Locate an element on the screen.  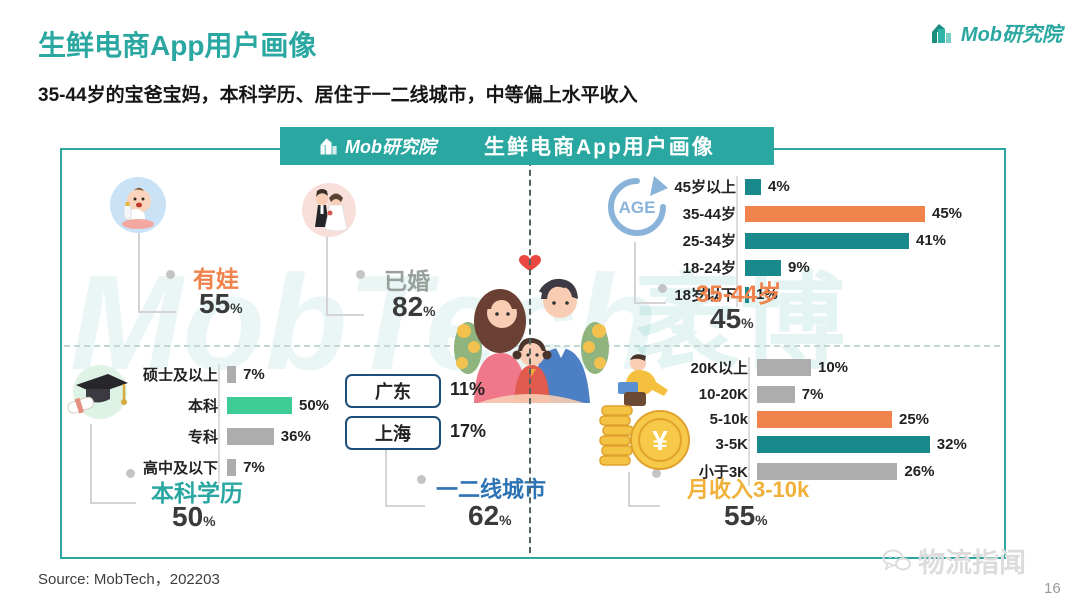
page-number: 16 is located at coordinates (1052, 588).